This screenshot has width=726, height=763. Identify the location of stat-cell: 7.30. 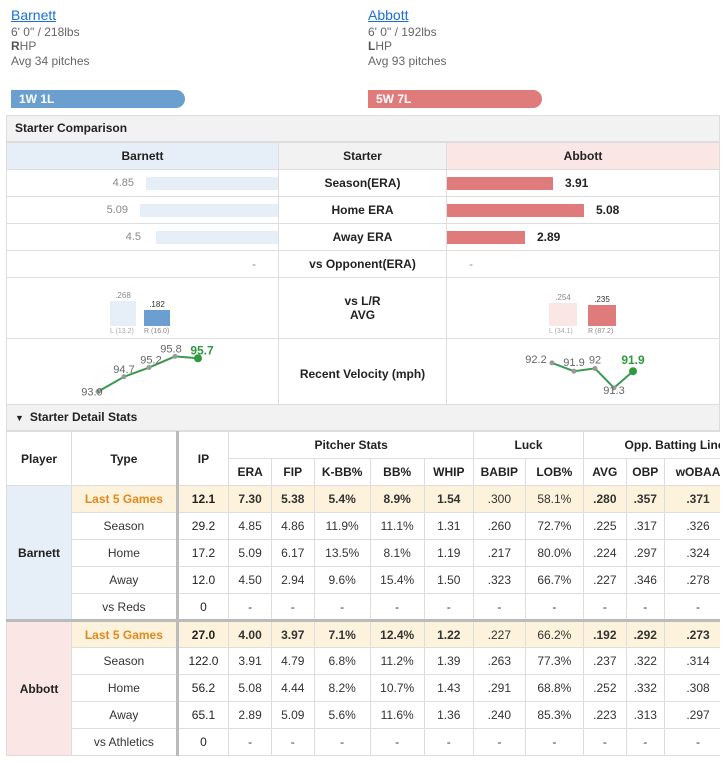
(250, 499).